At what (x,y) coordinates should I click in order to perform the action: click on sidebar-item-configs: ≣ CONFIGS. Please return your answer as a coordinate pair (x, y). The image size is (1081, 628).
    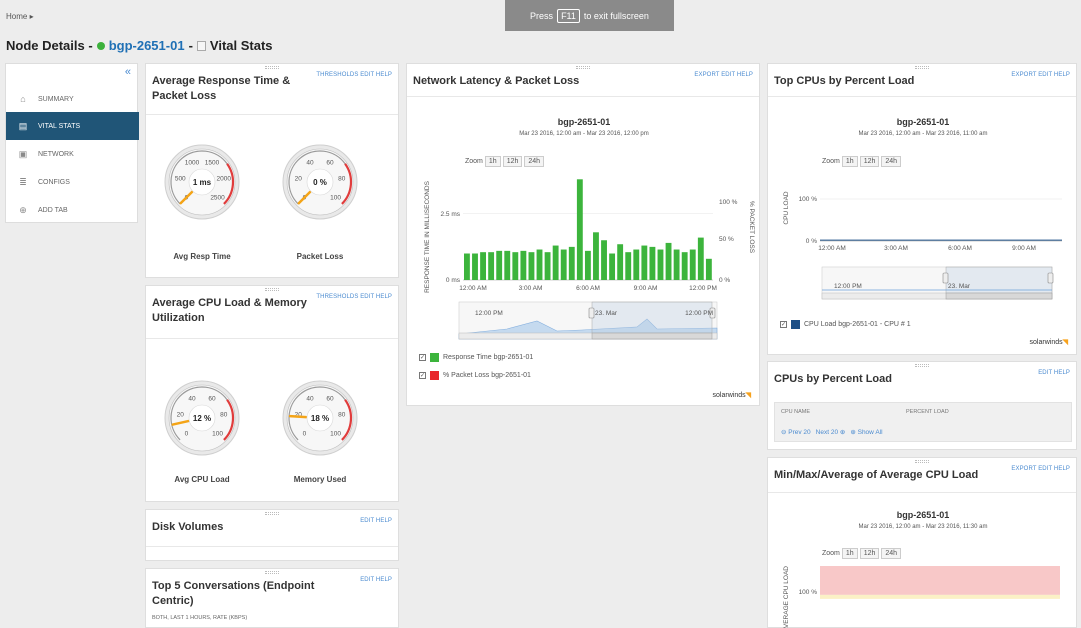
    Looking at the image, I should click on (72, 182).